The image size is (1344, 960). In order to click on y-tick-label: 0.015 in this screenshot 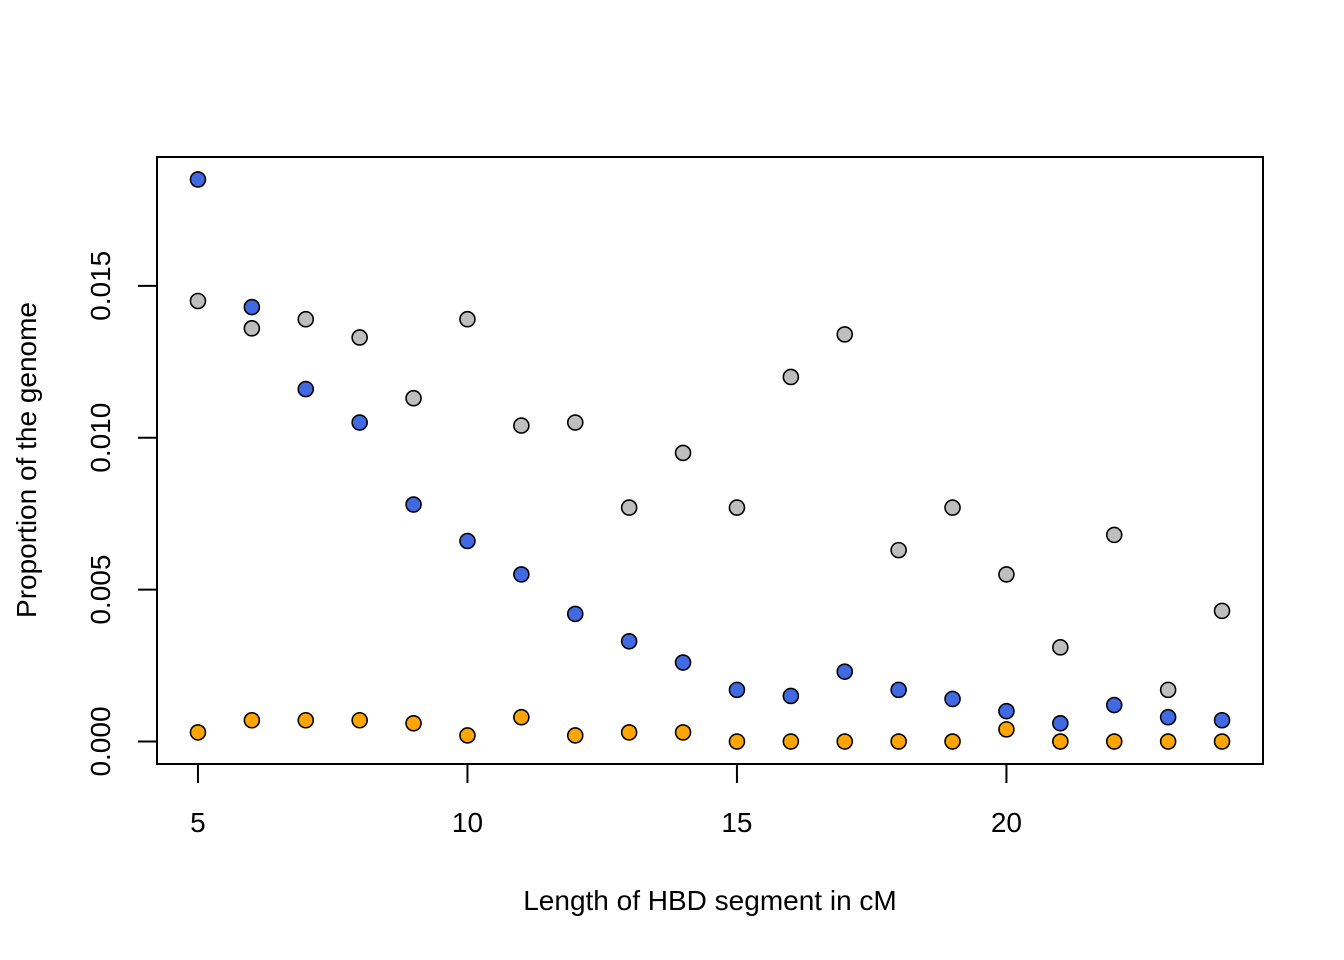, I will do `click(100, 286)`.